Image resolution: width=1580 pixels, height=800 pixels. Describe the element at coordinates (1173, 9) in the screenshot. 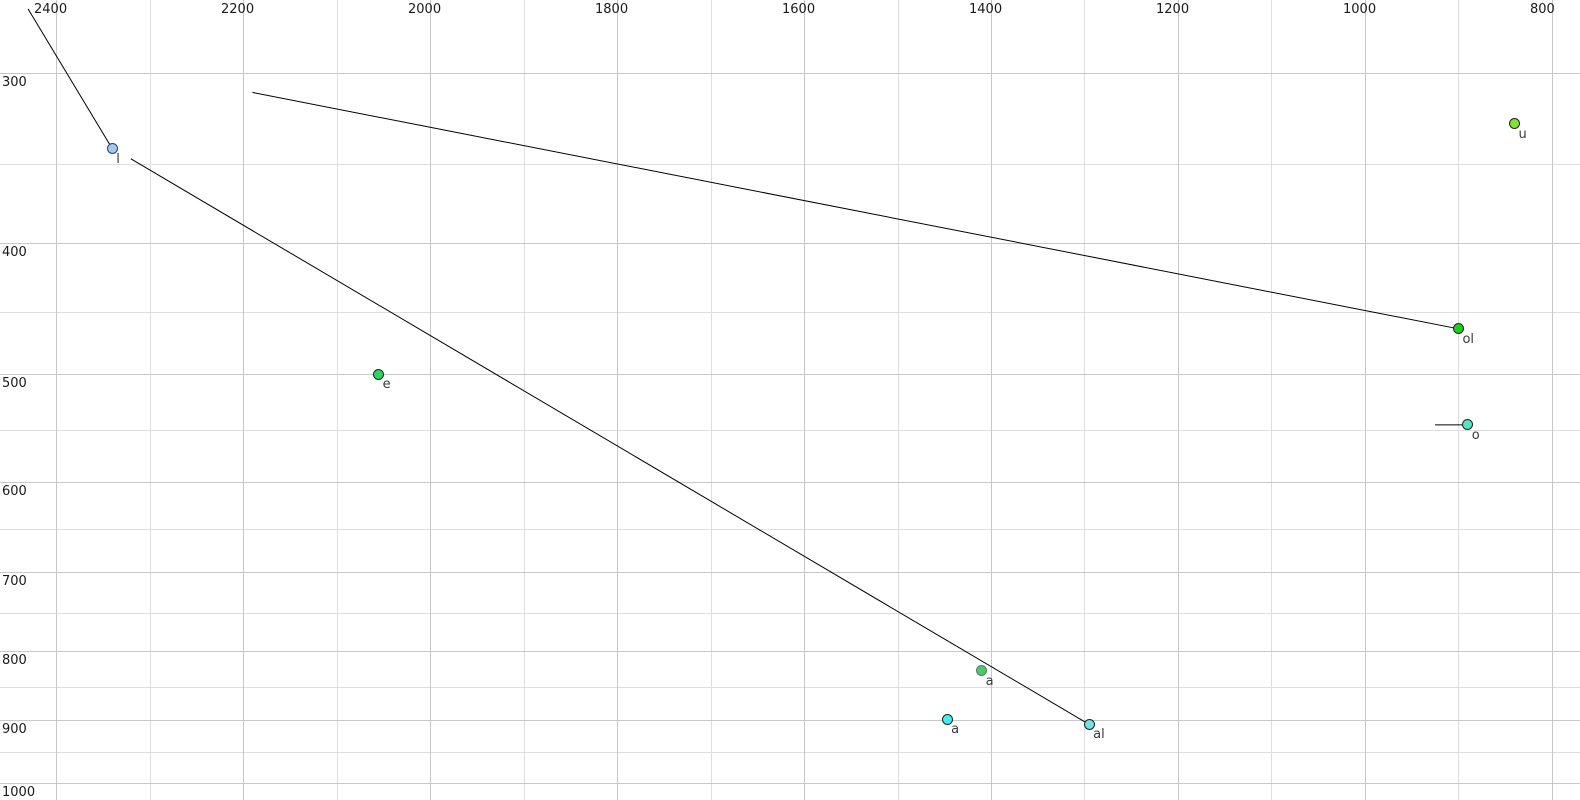

I see `x-axis-tick-label: 1200` at that location.